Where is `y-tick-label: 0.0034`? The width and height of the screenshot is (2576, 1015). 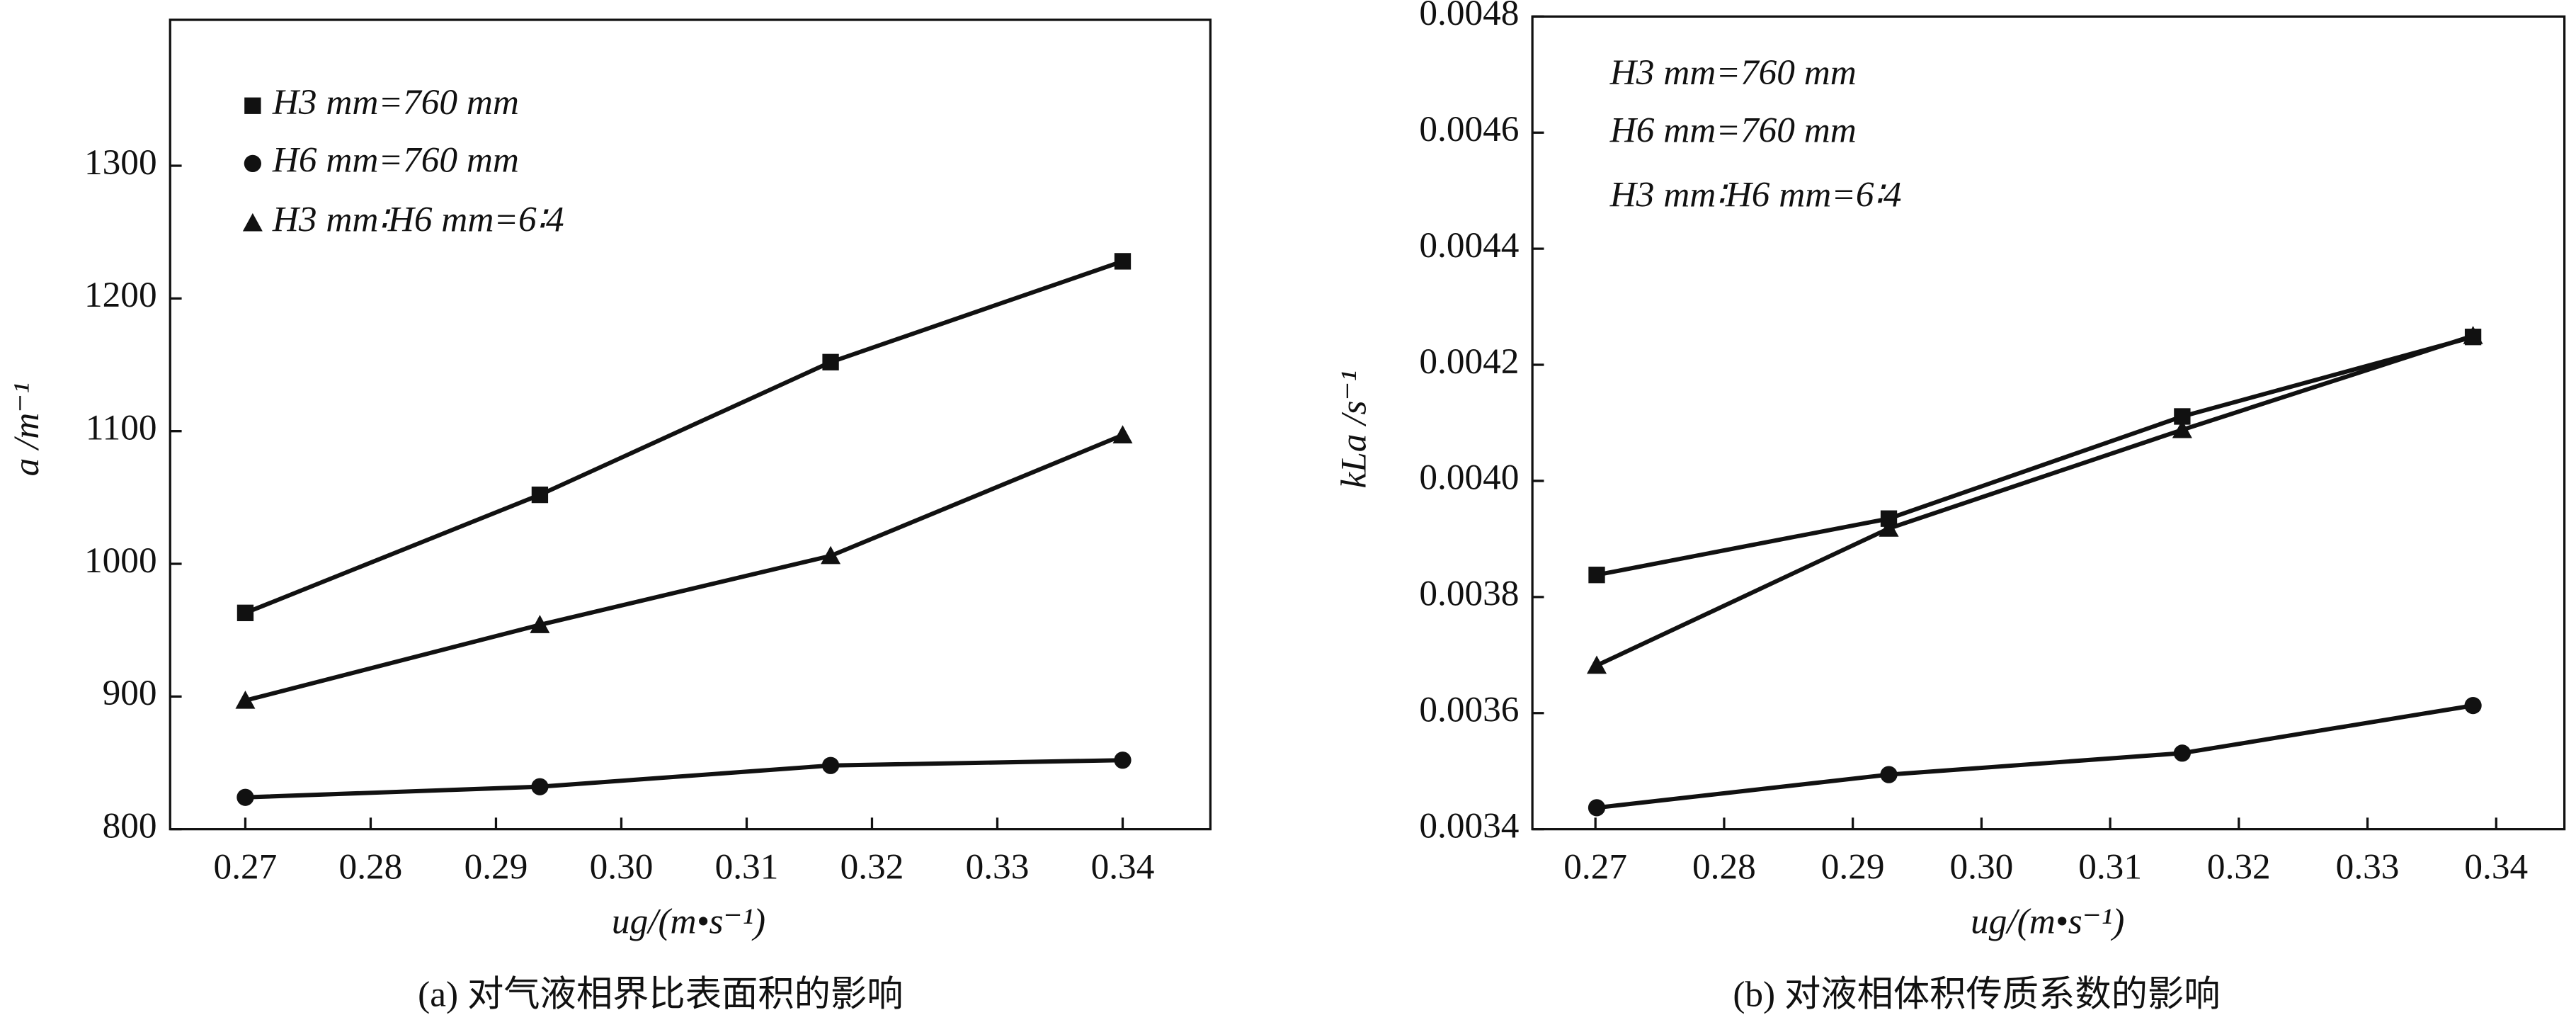
y-tick-label: 0.0034 is located at coordinates (1469, 825).